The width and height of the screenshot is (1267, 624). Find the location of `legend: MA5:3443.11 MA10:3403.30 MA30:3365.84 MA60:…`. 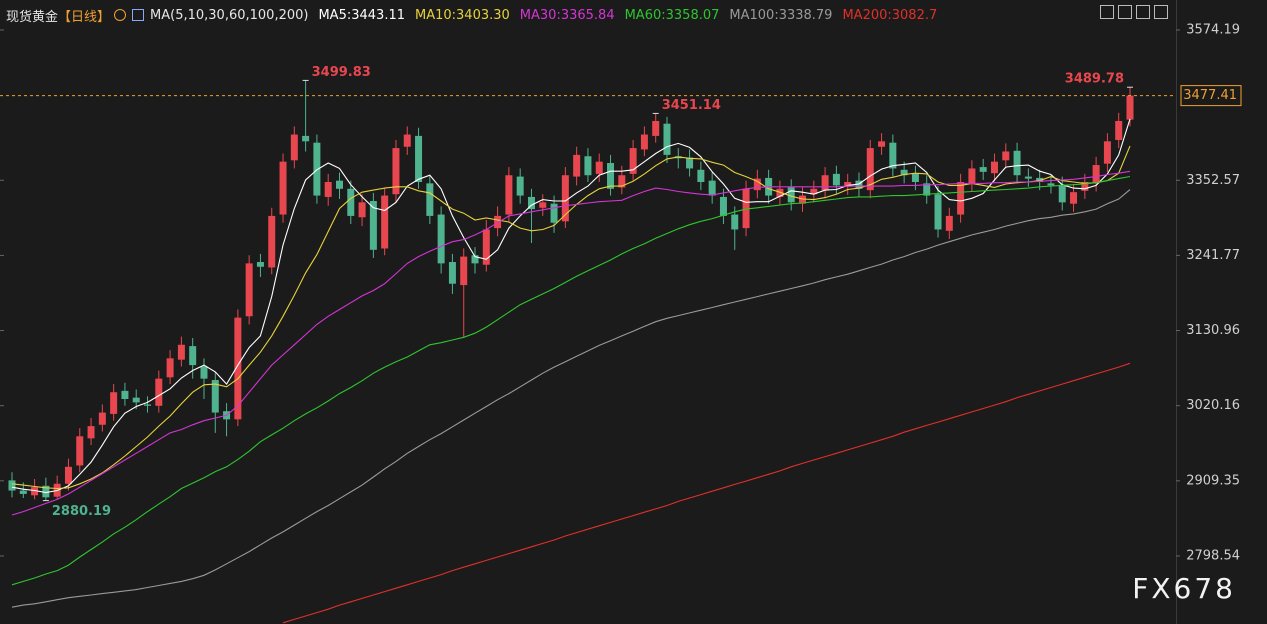

legend: MA5:3443.11 MA10:3403.30 MA30:3365.84 MA60:… is located at coordinates (632, 15).